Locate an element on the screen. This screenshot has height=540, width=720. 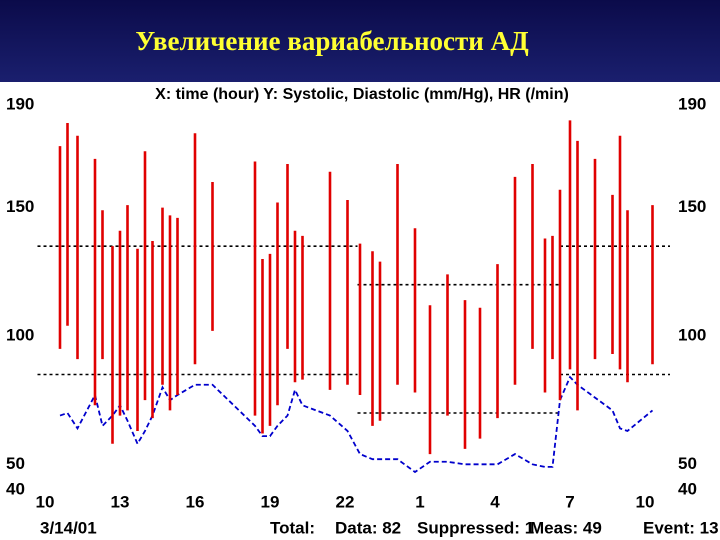
y-tick-label: 50 is located at coordinates (15, 463).